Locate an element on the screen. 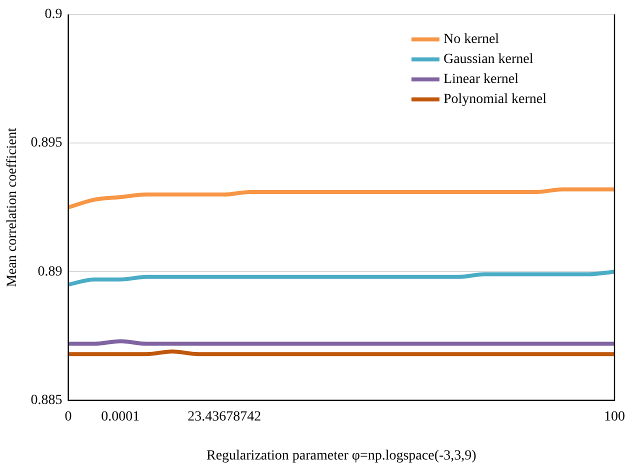  y-axis-title: Mean correlation coefficient is located at coordinates (12, 207).